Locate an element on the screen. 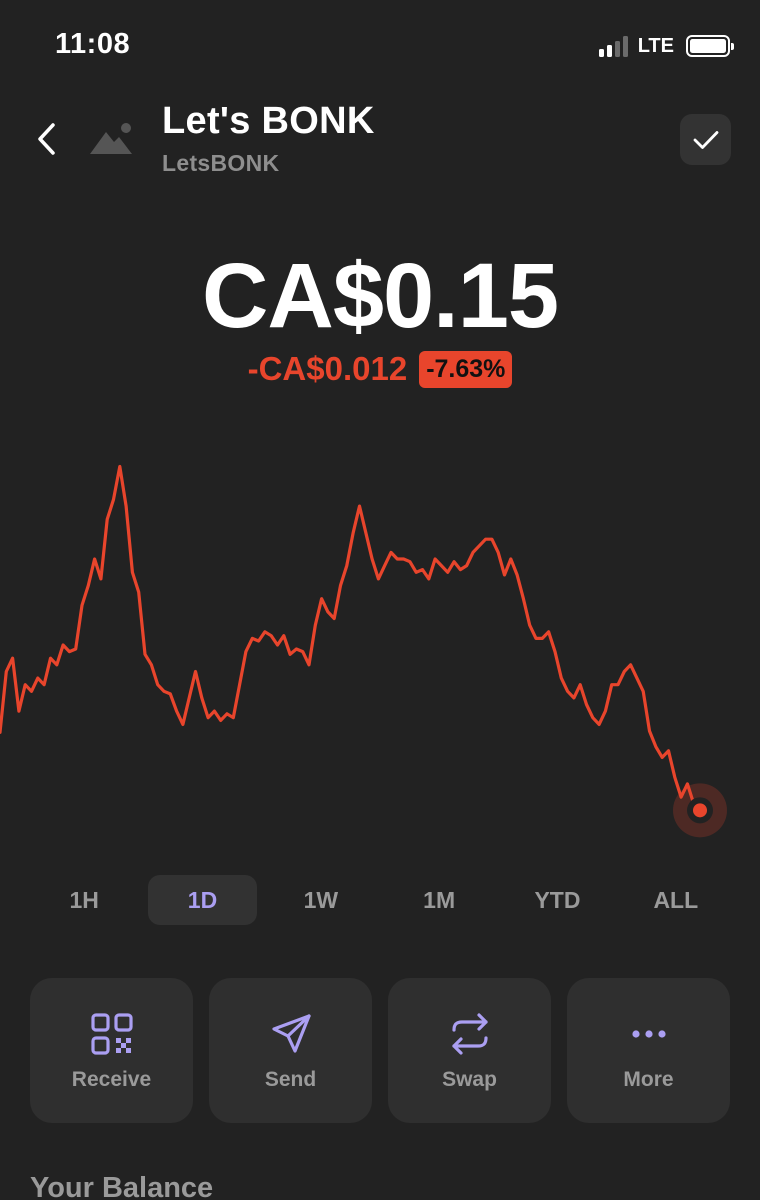 The height and width of the screenshot is (1200, 760). time-range-tabs: 1H 1D 1W 1M YTD ALL is located at coordinates (380, 900).